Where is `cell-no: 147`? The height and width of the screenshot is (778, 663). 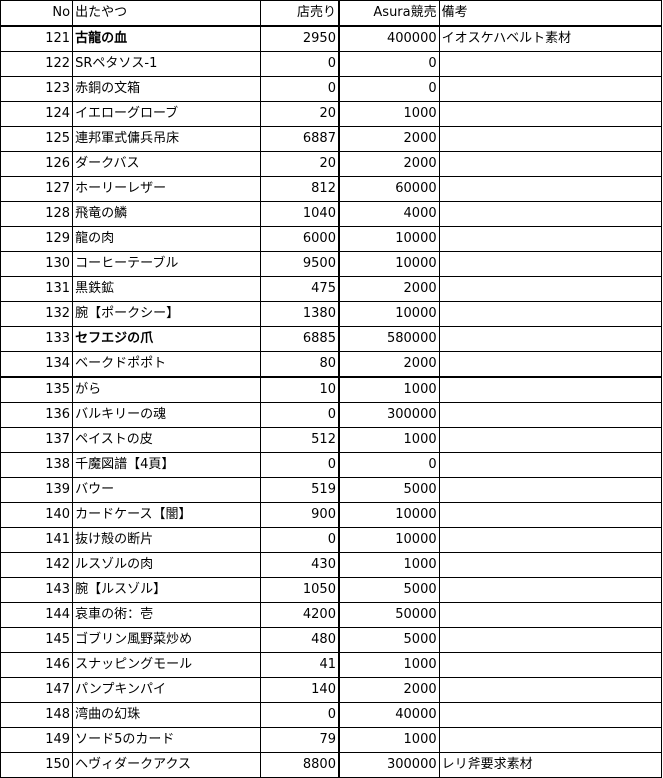
cell-no: 147 is located at coordinates (37, 690).